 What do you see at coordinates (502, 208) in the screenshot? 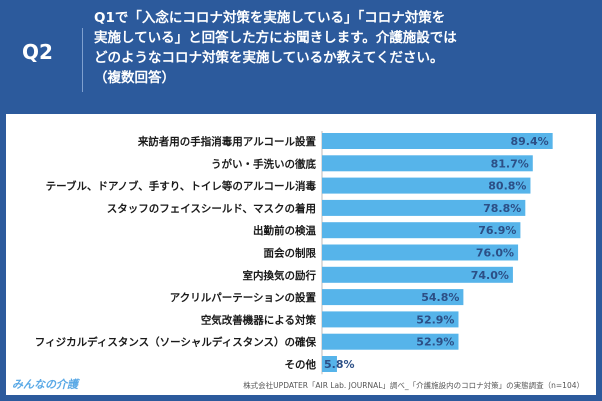
I see `value-label-3: 78.8%` at bounding box center [502, 208].